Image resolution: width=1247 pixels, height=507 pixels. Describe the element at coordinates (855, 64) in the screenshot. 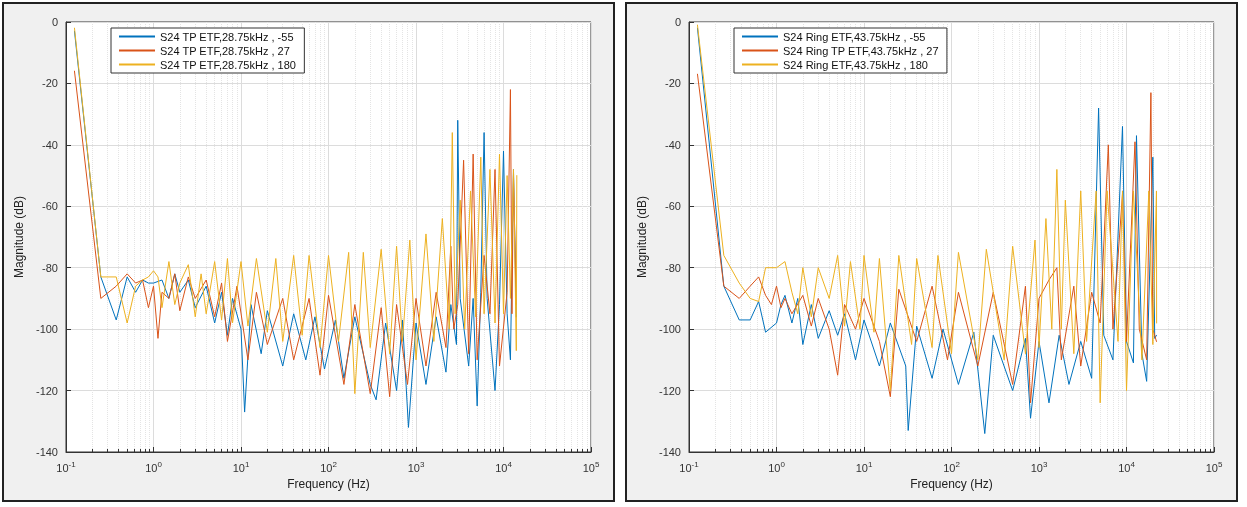

I see `legend-label: S24 Ring ETF,43.75kHz , 180` at that location.